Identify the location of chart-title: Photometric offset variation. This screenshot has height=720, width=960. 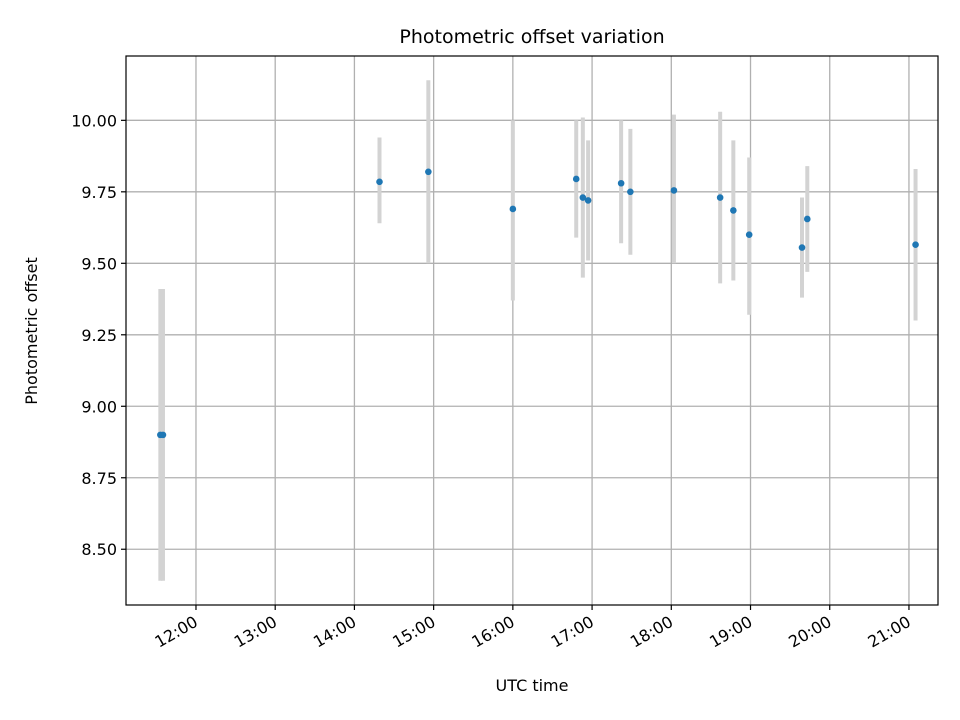
(531, 37).